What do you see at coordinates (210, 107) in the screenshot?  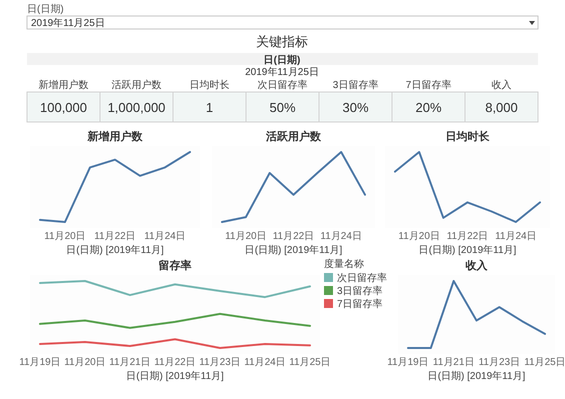 I see `text: 1` at bounding box center [210, 107].